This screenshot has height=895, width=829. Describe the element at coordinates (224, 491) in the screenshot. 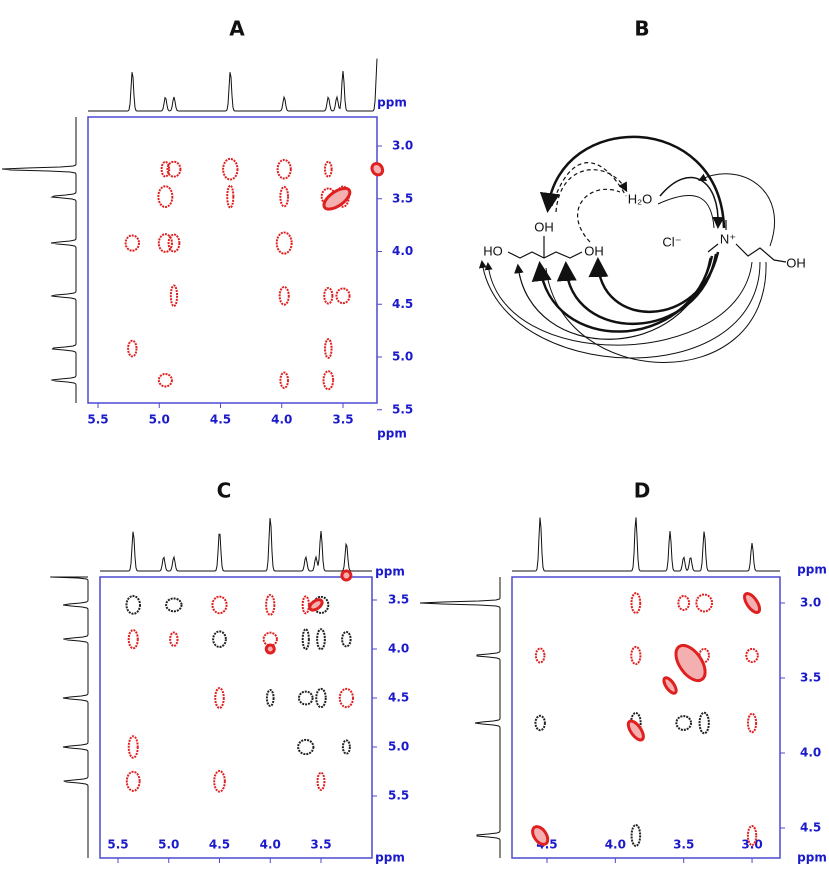

I see `panel-label: C` at that location.